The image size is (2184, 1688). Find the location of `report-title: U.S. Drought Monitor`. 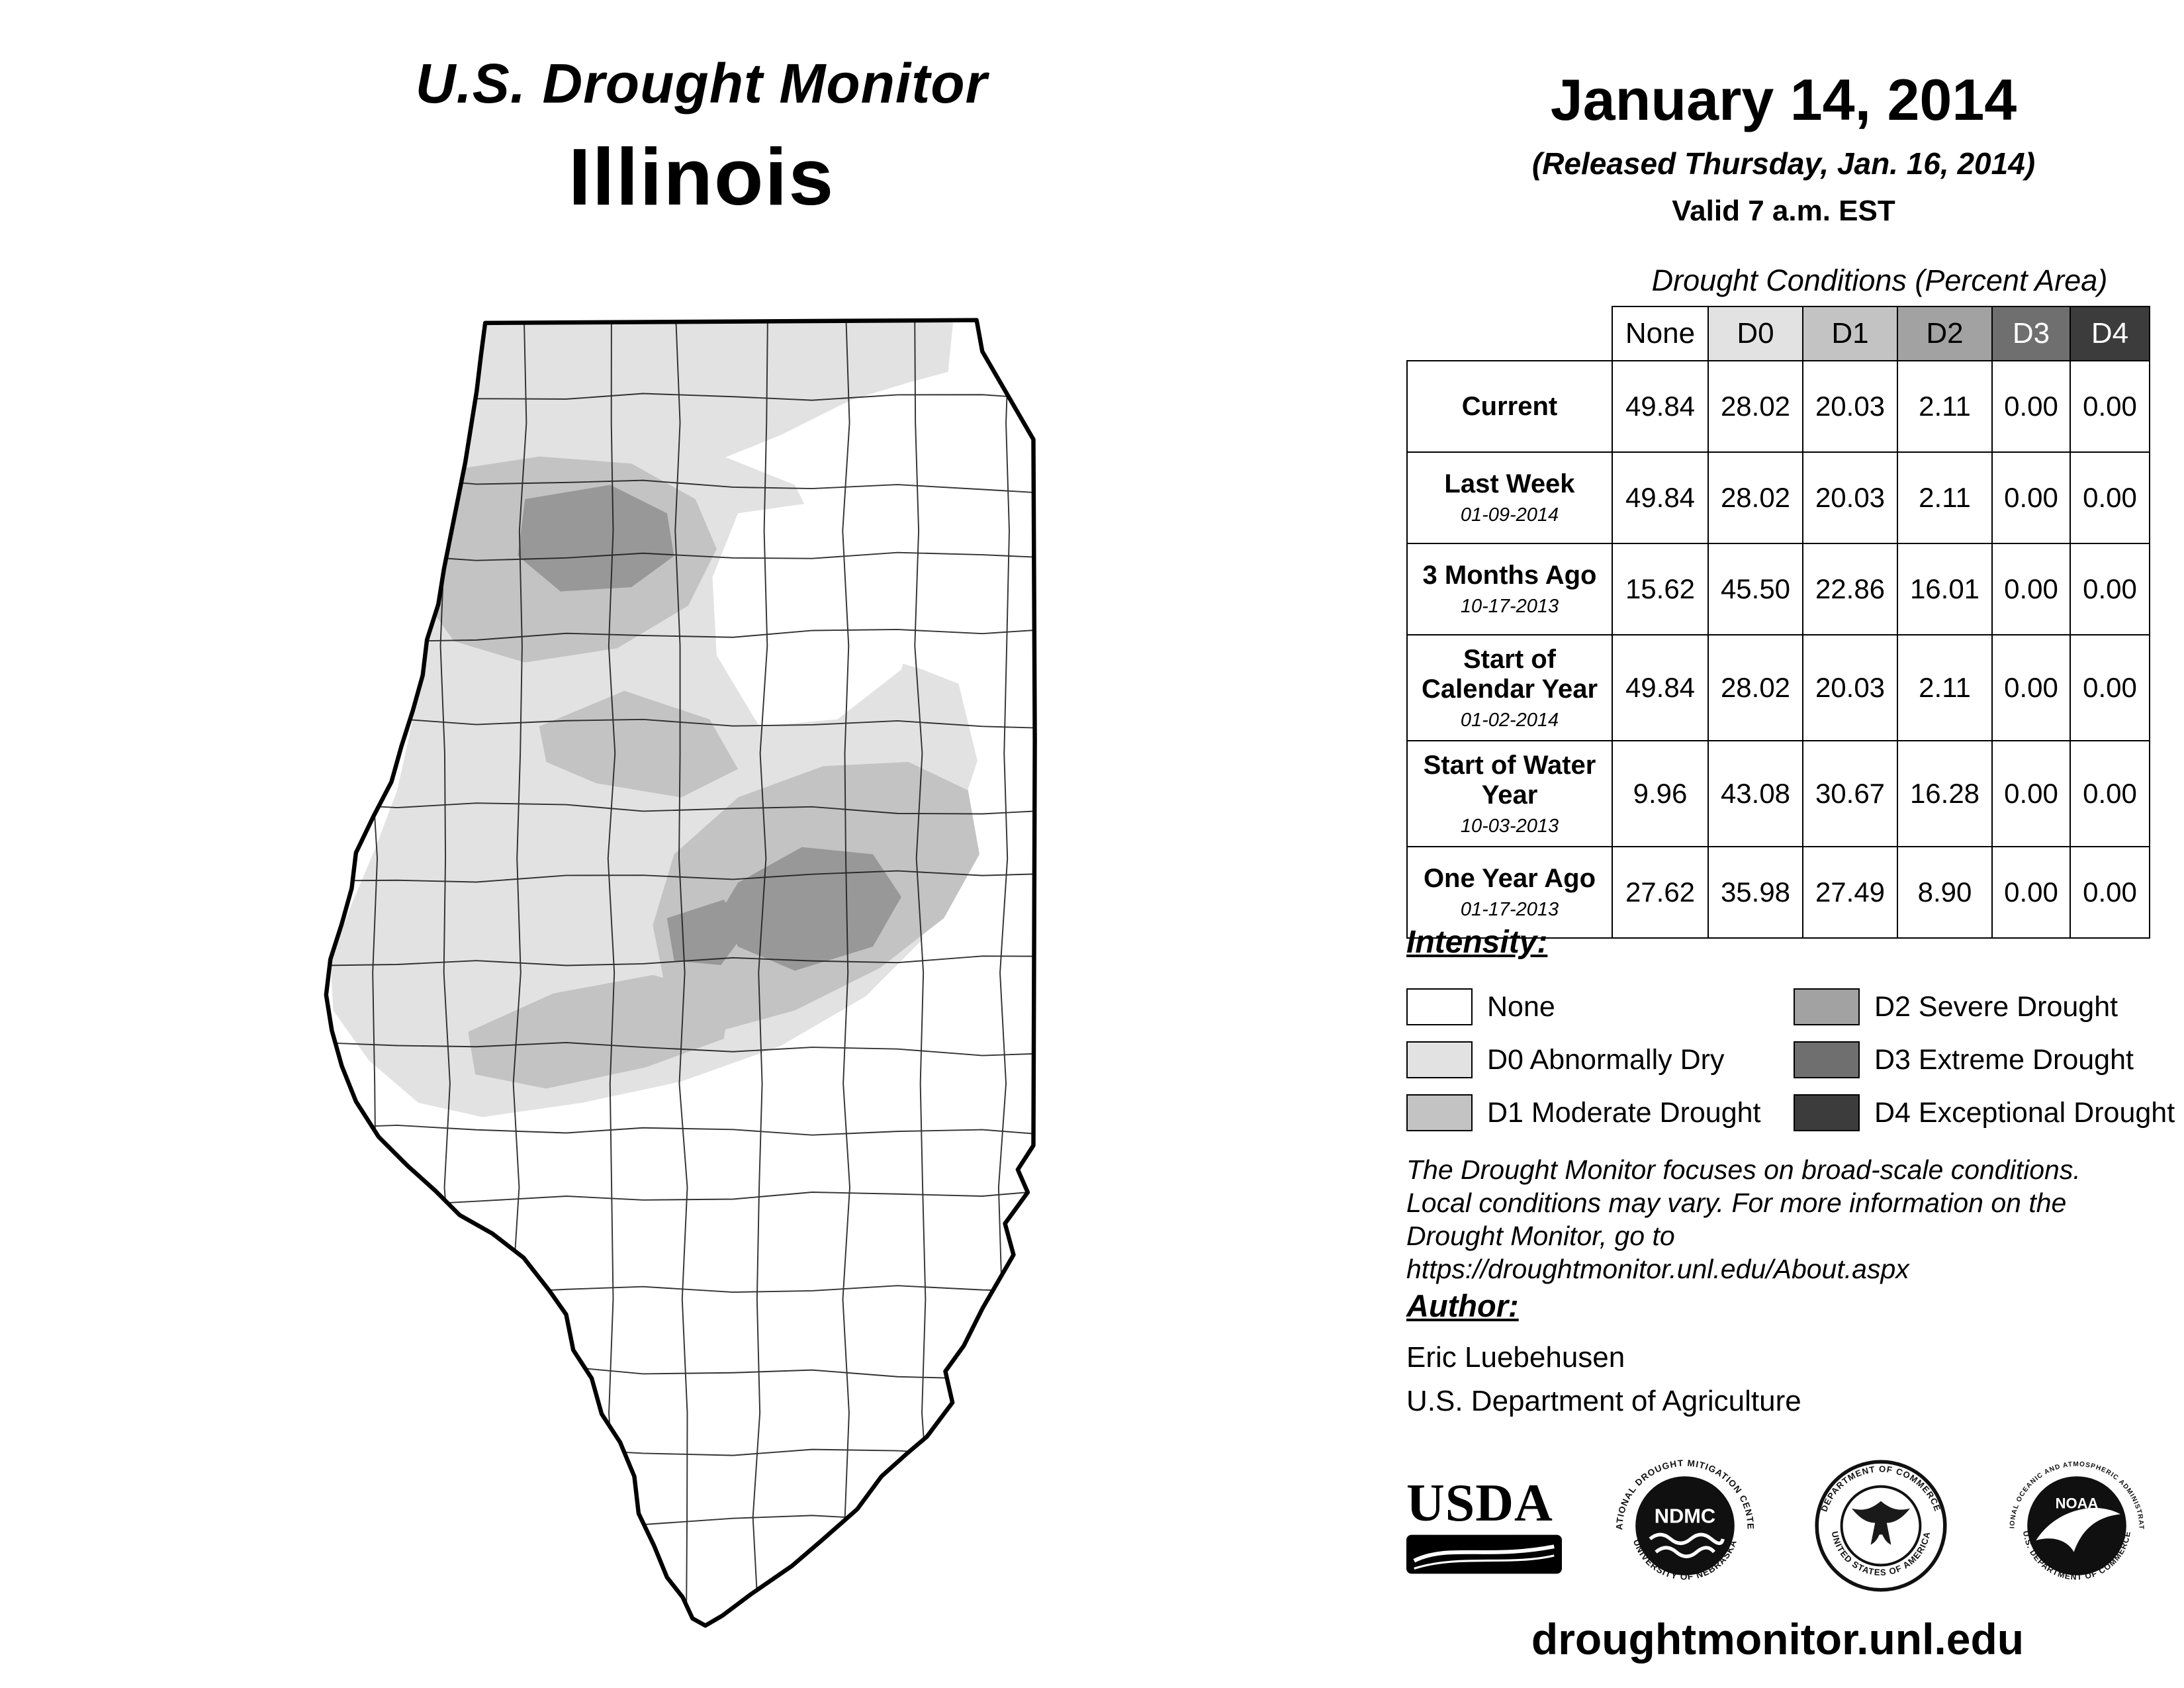

report-title: U.S. Drought Monitor is located at coordinates (701, 83).